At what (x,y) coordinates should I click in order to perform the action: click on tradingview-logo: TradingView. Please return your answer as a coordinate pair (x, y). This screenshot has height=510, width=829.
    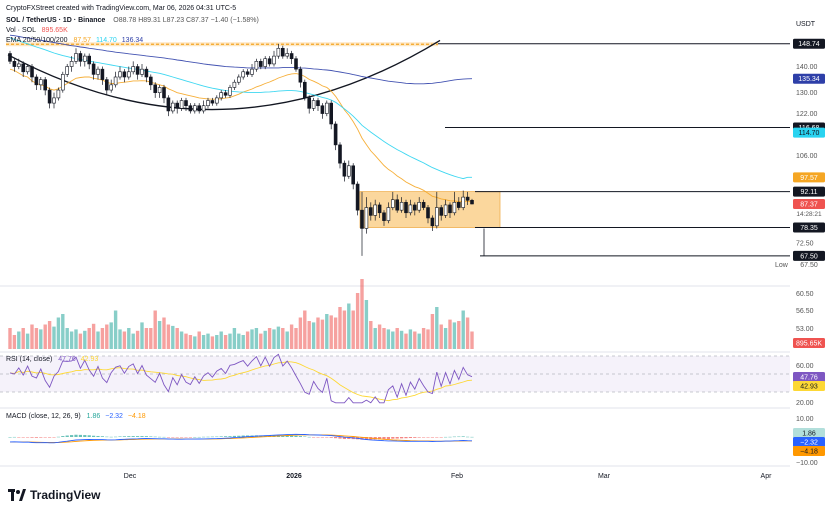
    Looking at the image, I should click on (54, 495).